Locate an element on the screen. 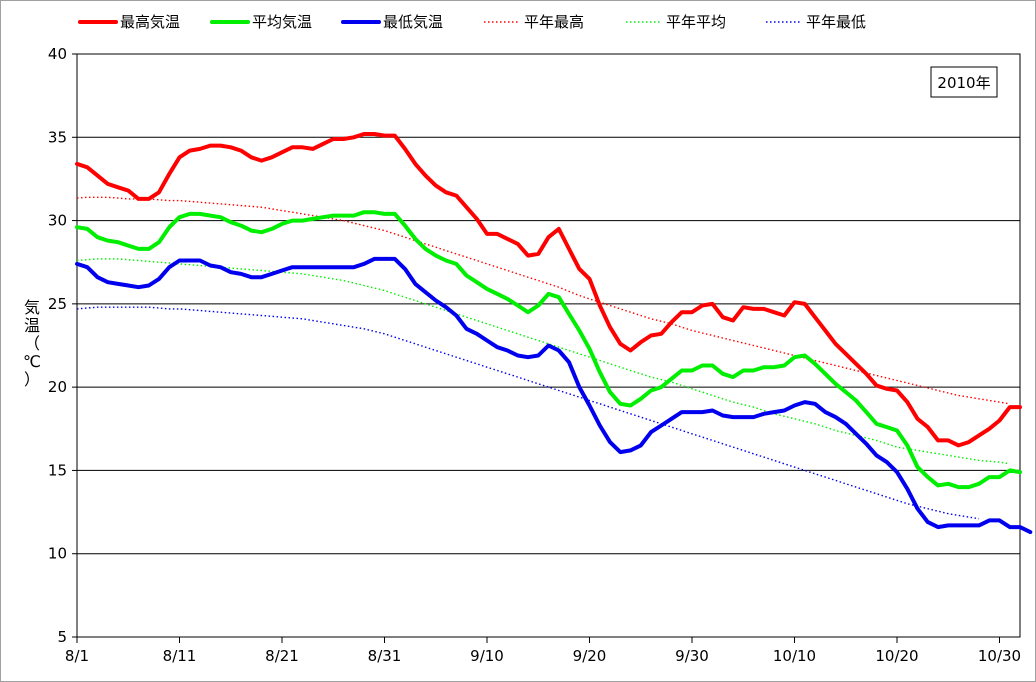 This screenshot has height=682, width=1036. x-tick-label: 9/30 is located at coordinates (692, 656).